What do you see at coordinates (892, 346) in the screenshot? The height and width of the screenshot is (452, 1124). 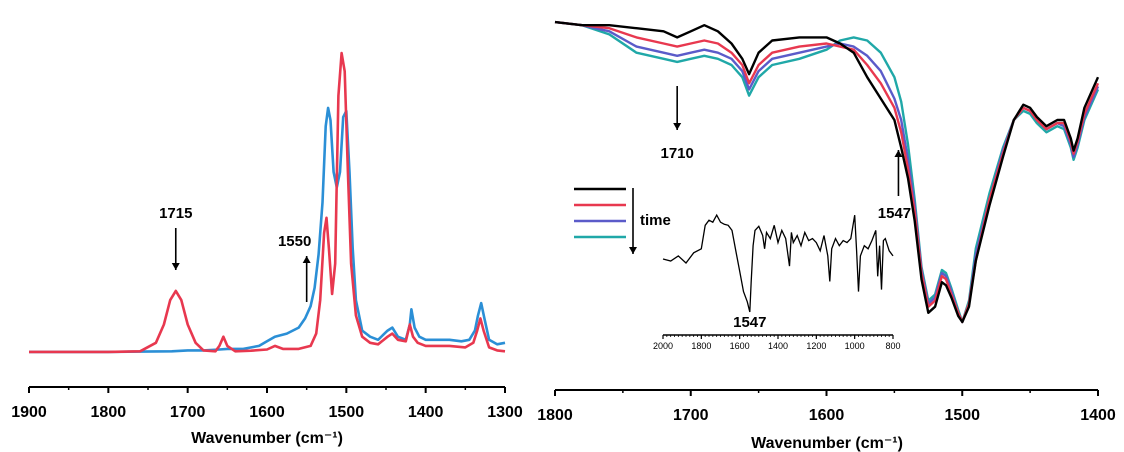 I see `inset-x-tick-label: 800` at bounding box center [892, 346].